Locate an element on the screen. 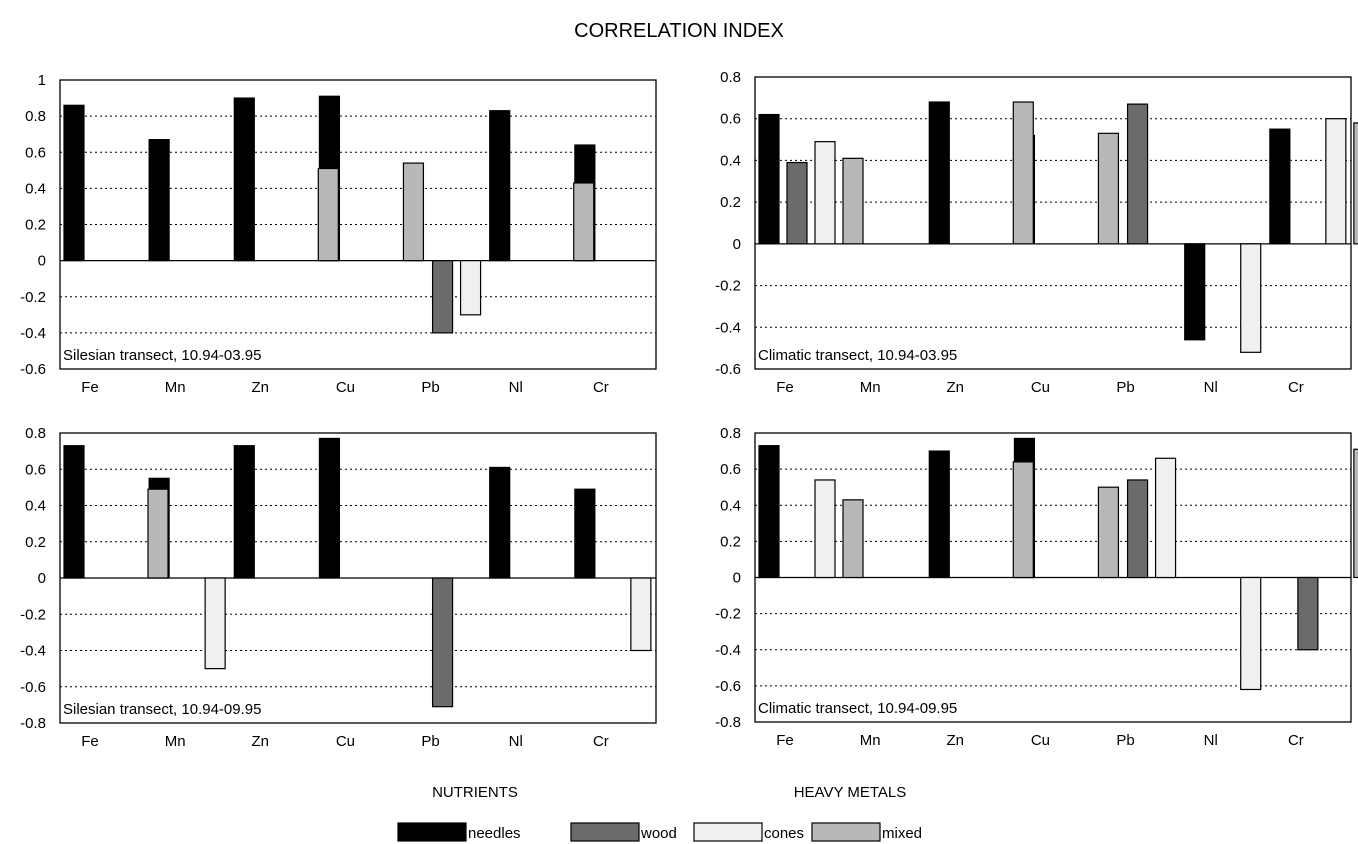 Image resolution: width=1358 pixels, height=844 pixels. bar-needles-mn is located at coordinates (159, 200).